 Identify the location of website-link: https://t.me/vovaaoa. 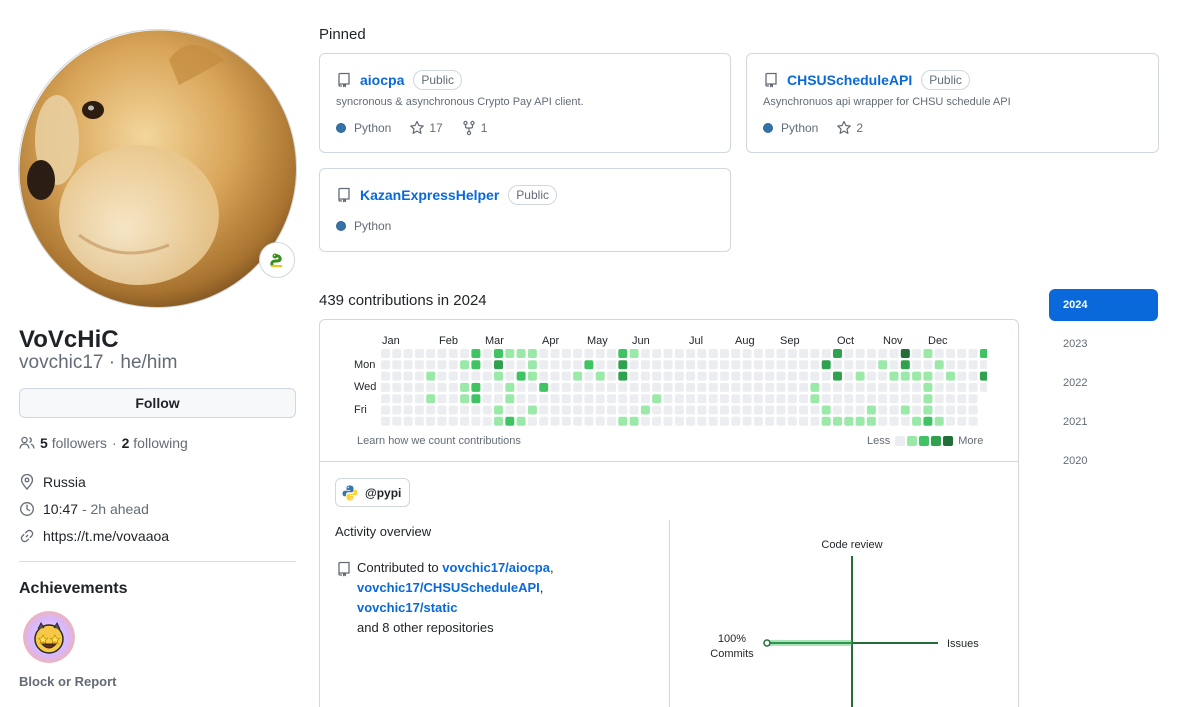
(106, 536).